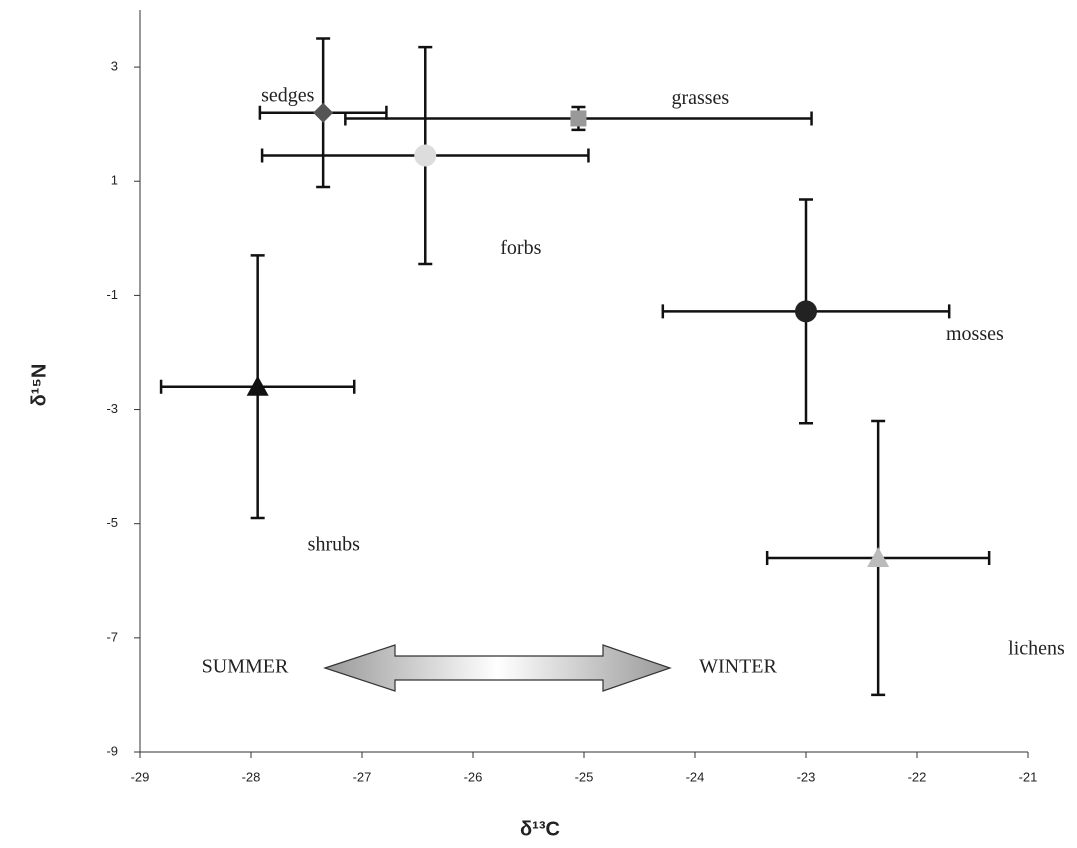 This screenshot has height=848, width=1077. I want to click on y-tick-label: 1, so click(114, 180).